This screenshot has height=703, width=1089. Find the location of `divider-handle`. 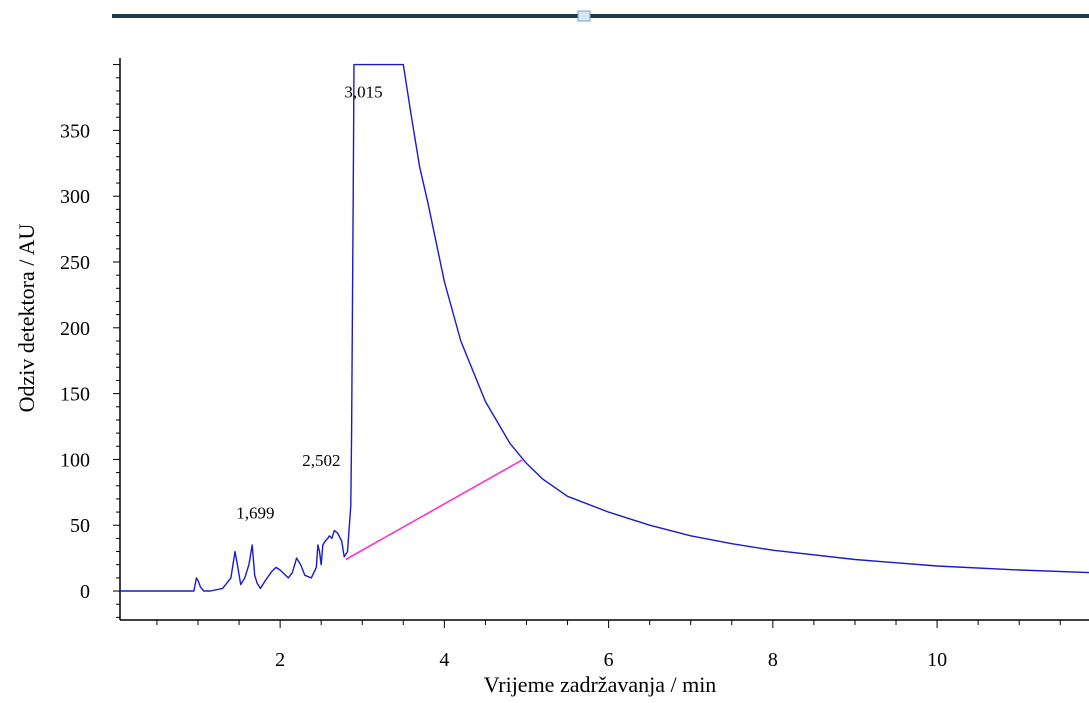

divider-handle is located at coordinates (584, 16).